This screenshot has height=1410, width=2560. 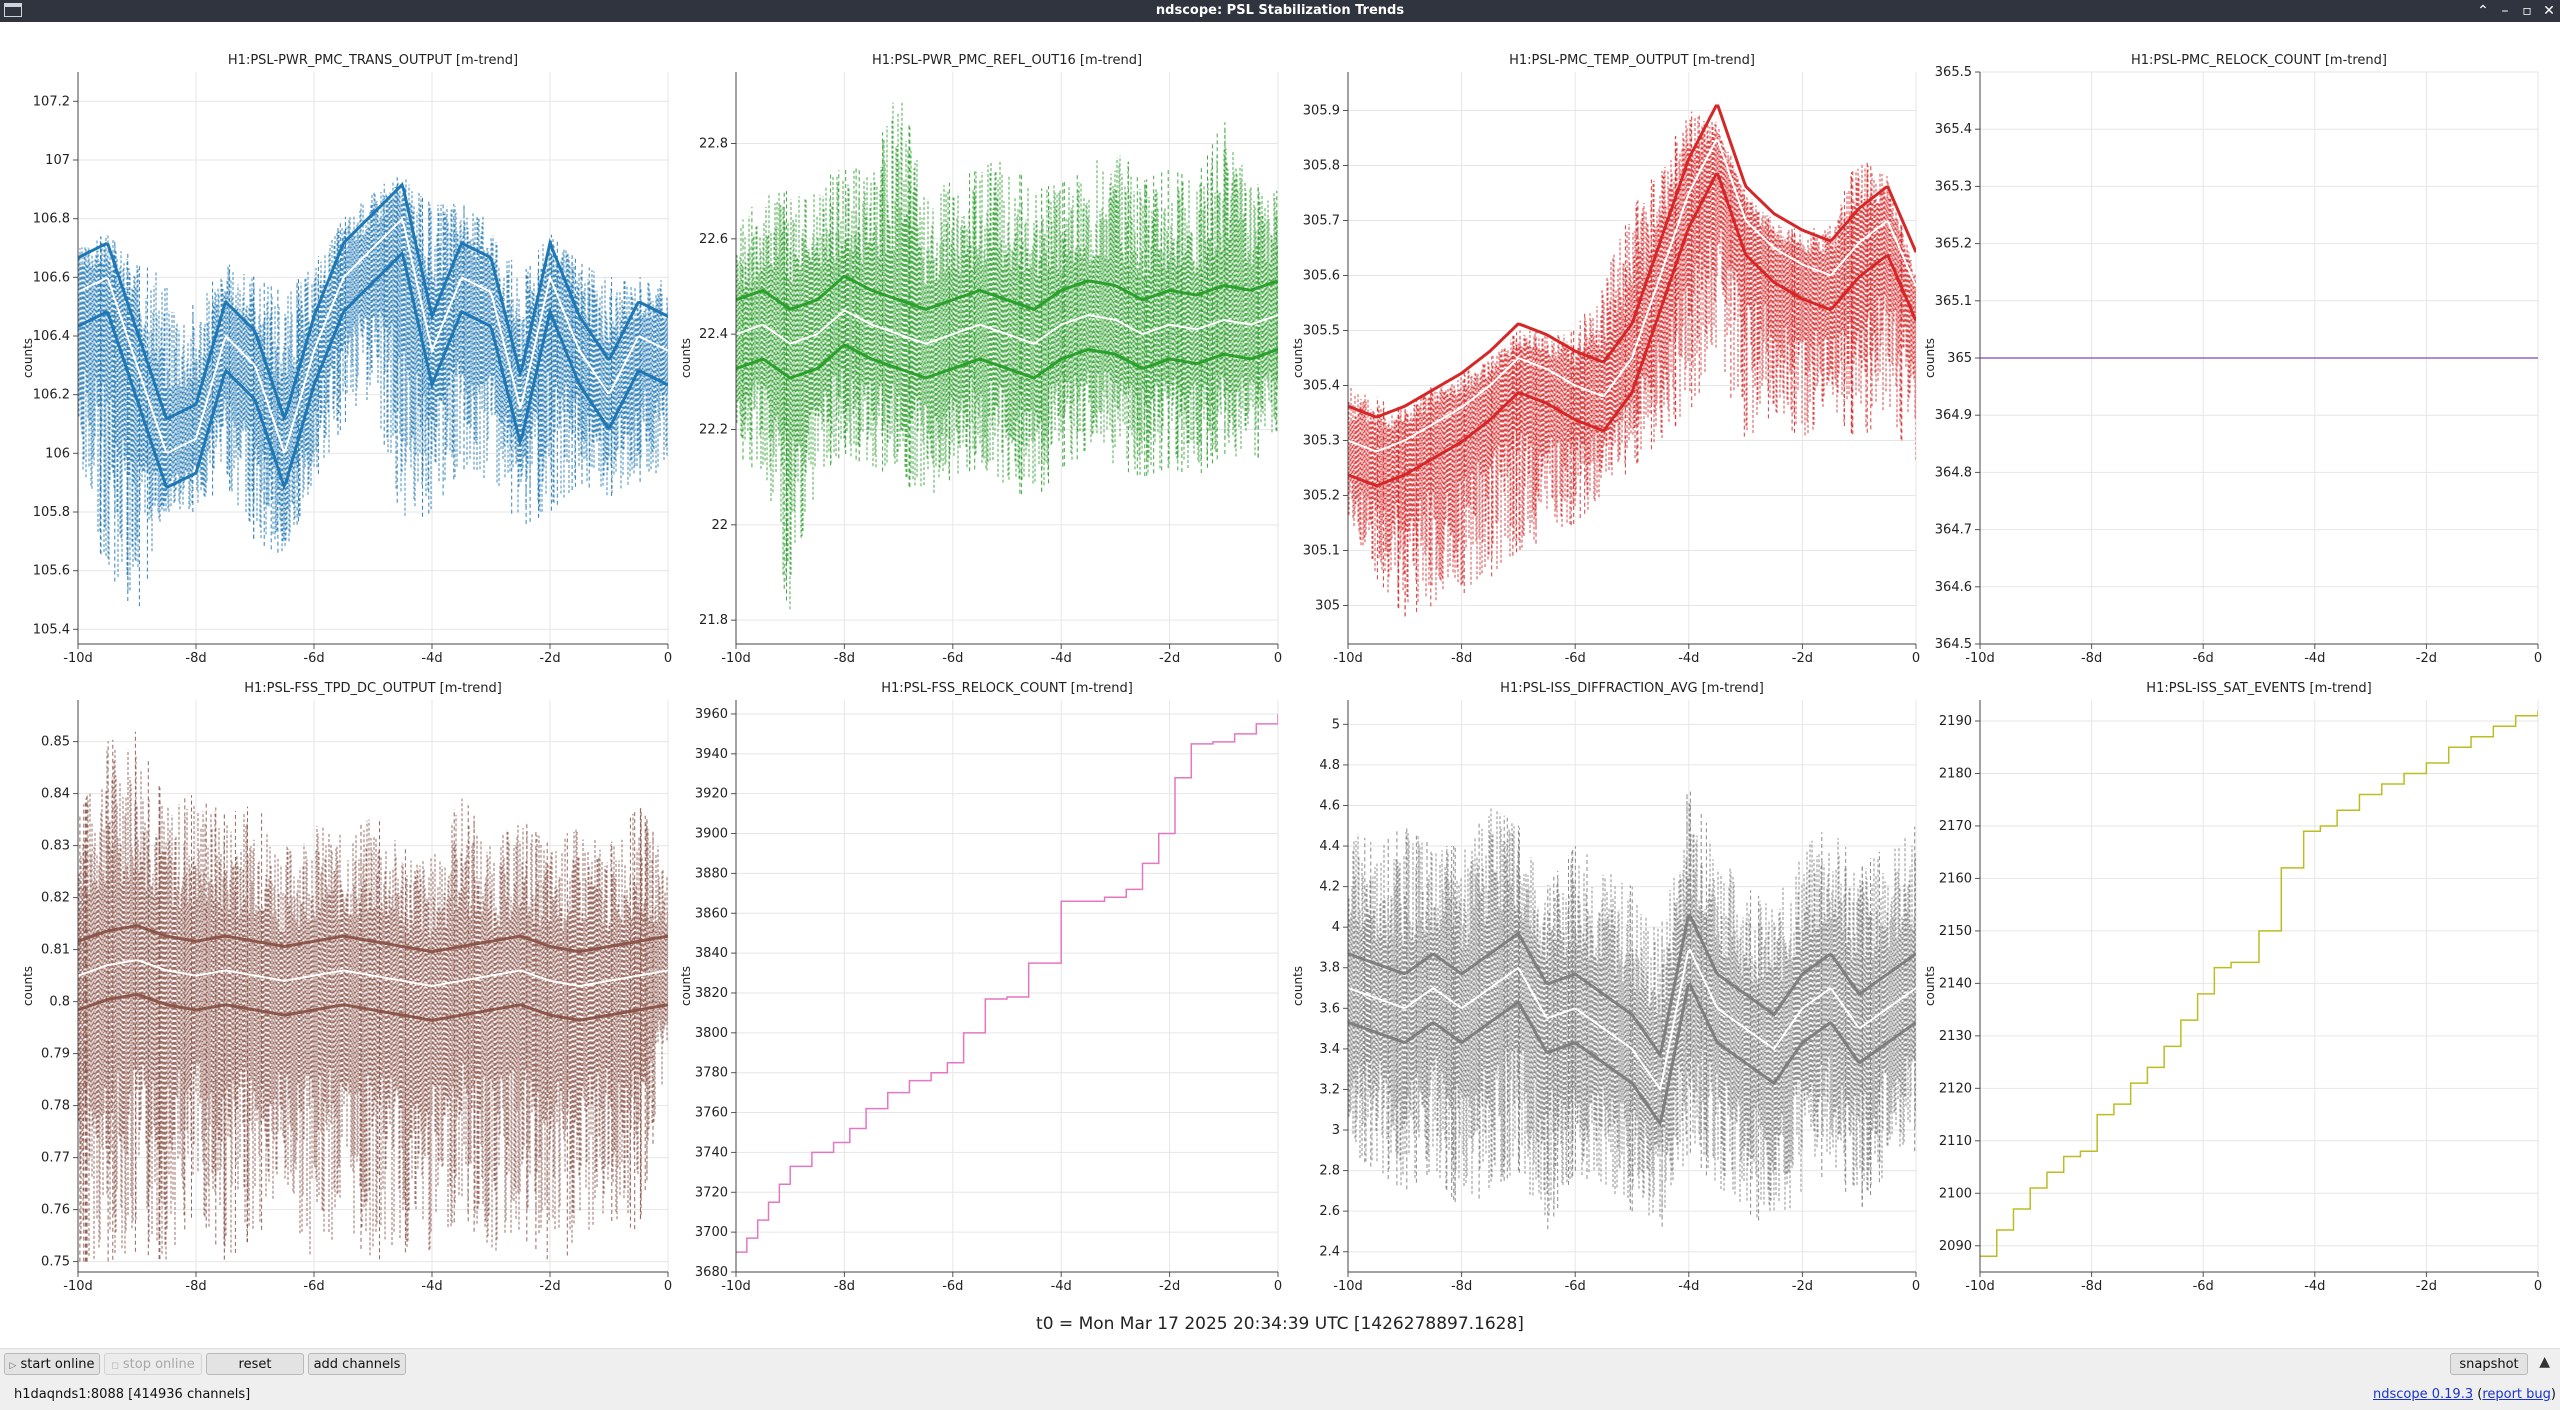 What do you see at coordinates (255, 1364) in the screenshot?
I see `reset-button: reset` at bounding box center [255, 1364].